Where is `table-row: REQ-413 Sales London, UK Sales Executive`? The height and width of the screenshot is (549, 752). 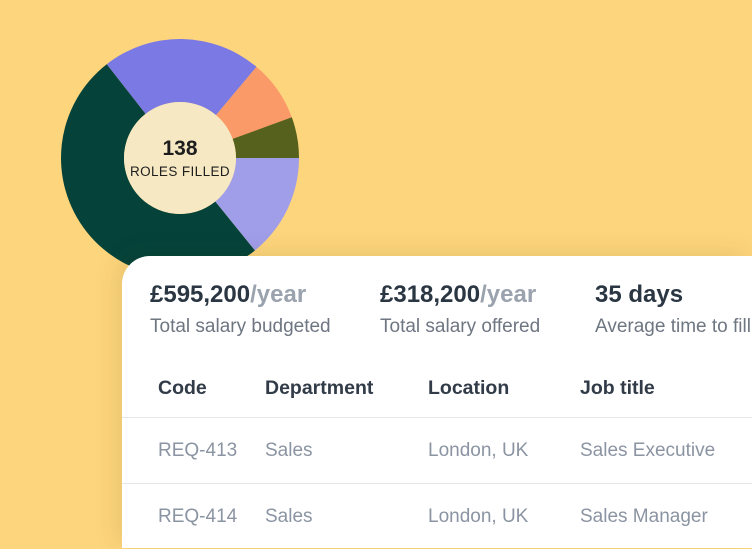 table-row: REQ-413 Sales London, UK Sales Executive is located at coordinates (437, 451).